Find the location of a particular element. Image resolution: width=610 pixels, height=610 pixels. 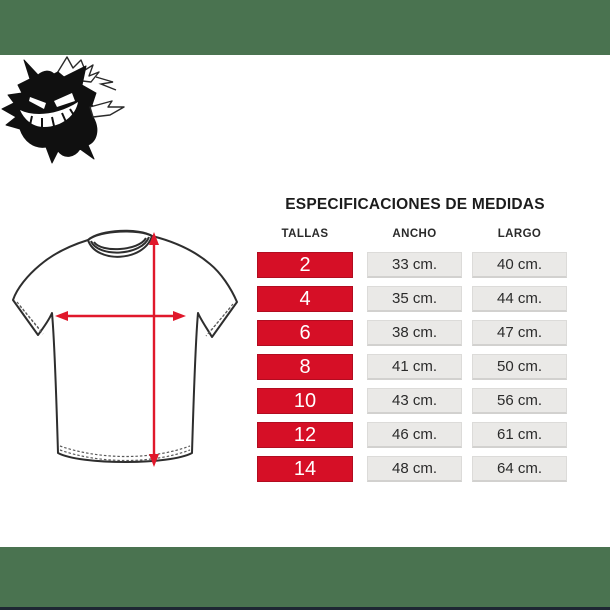

size-cell: 12 is located at coordinates (305, 435).